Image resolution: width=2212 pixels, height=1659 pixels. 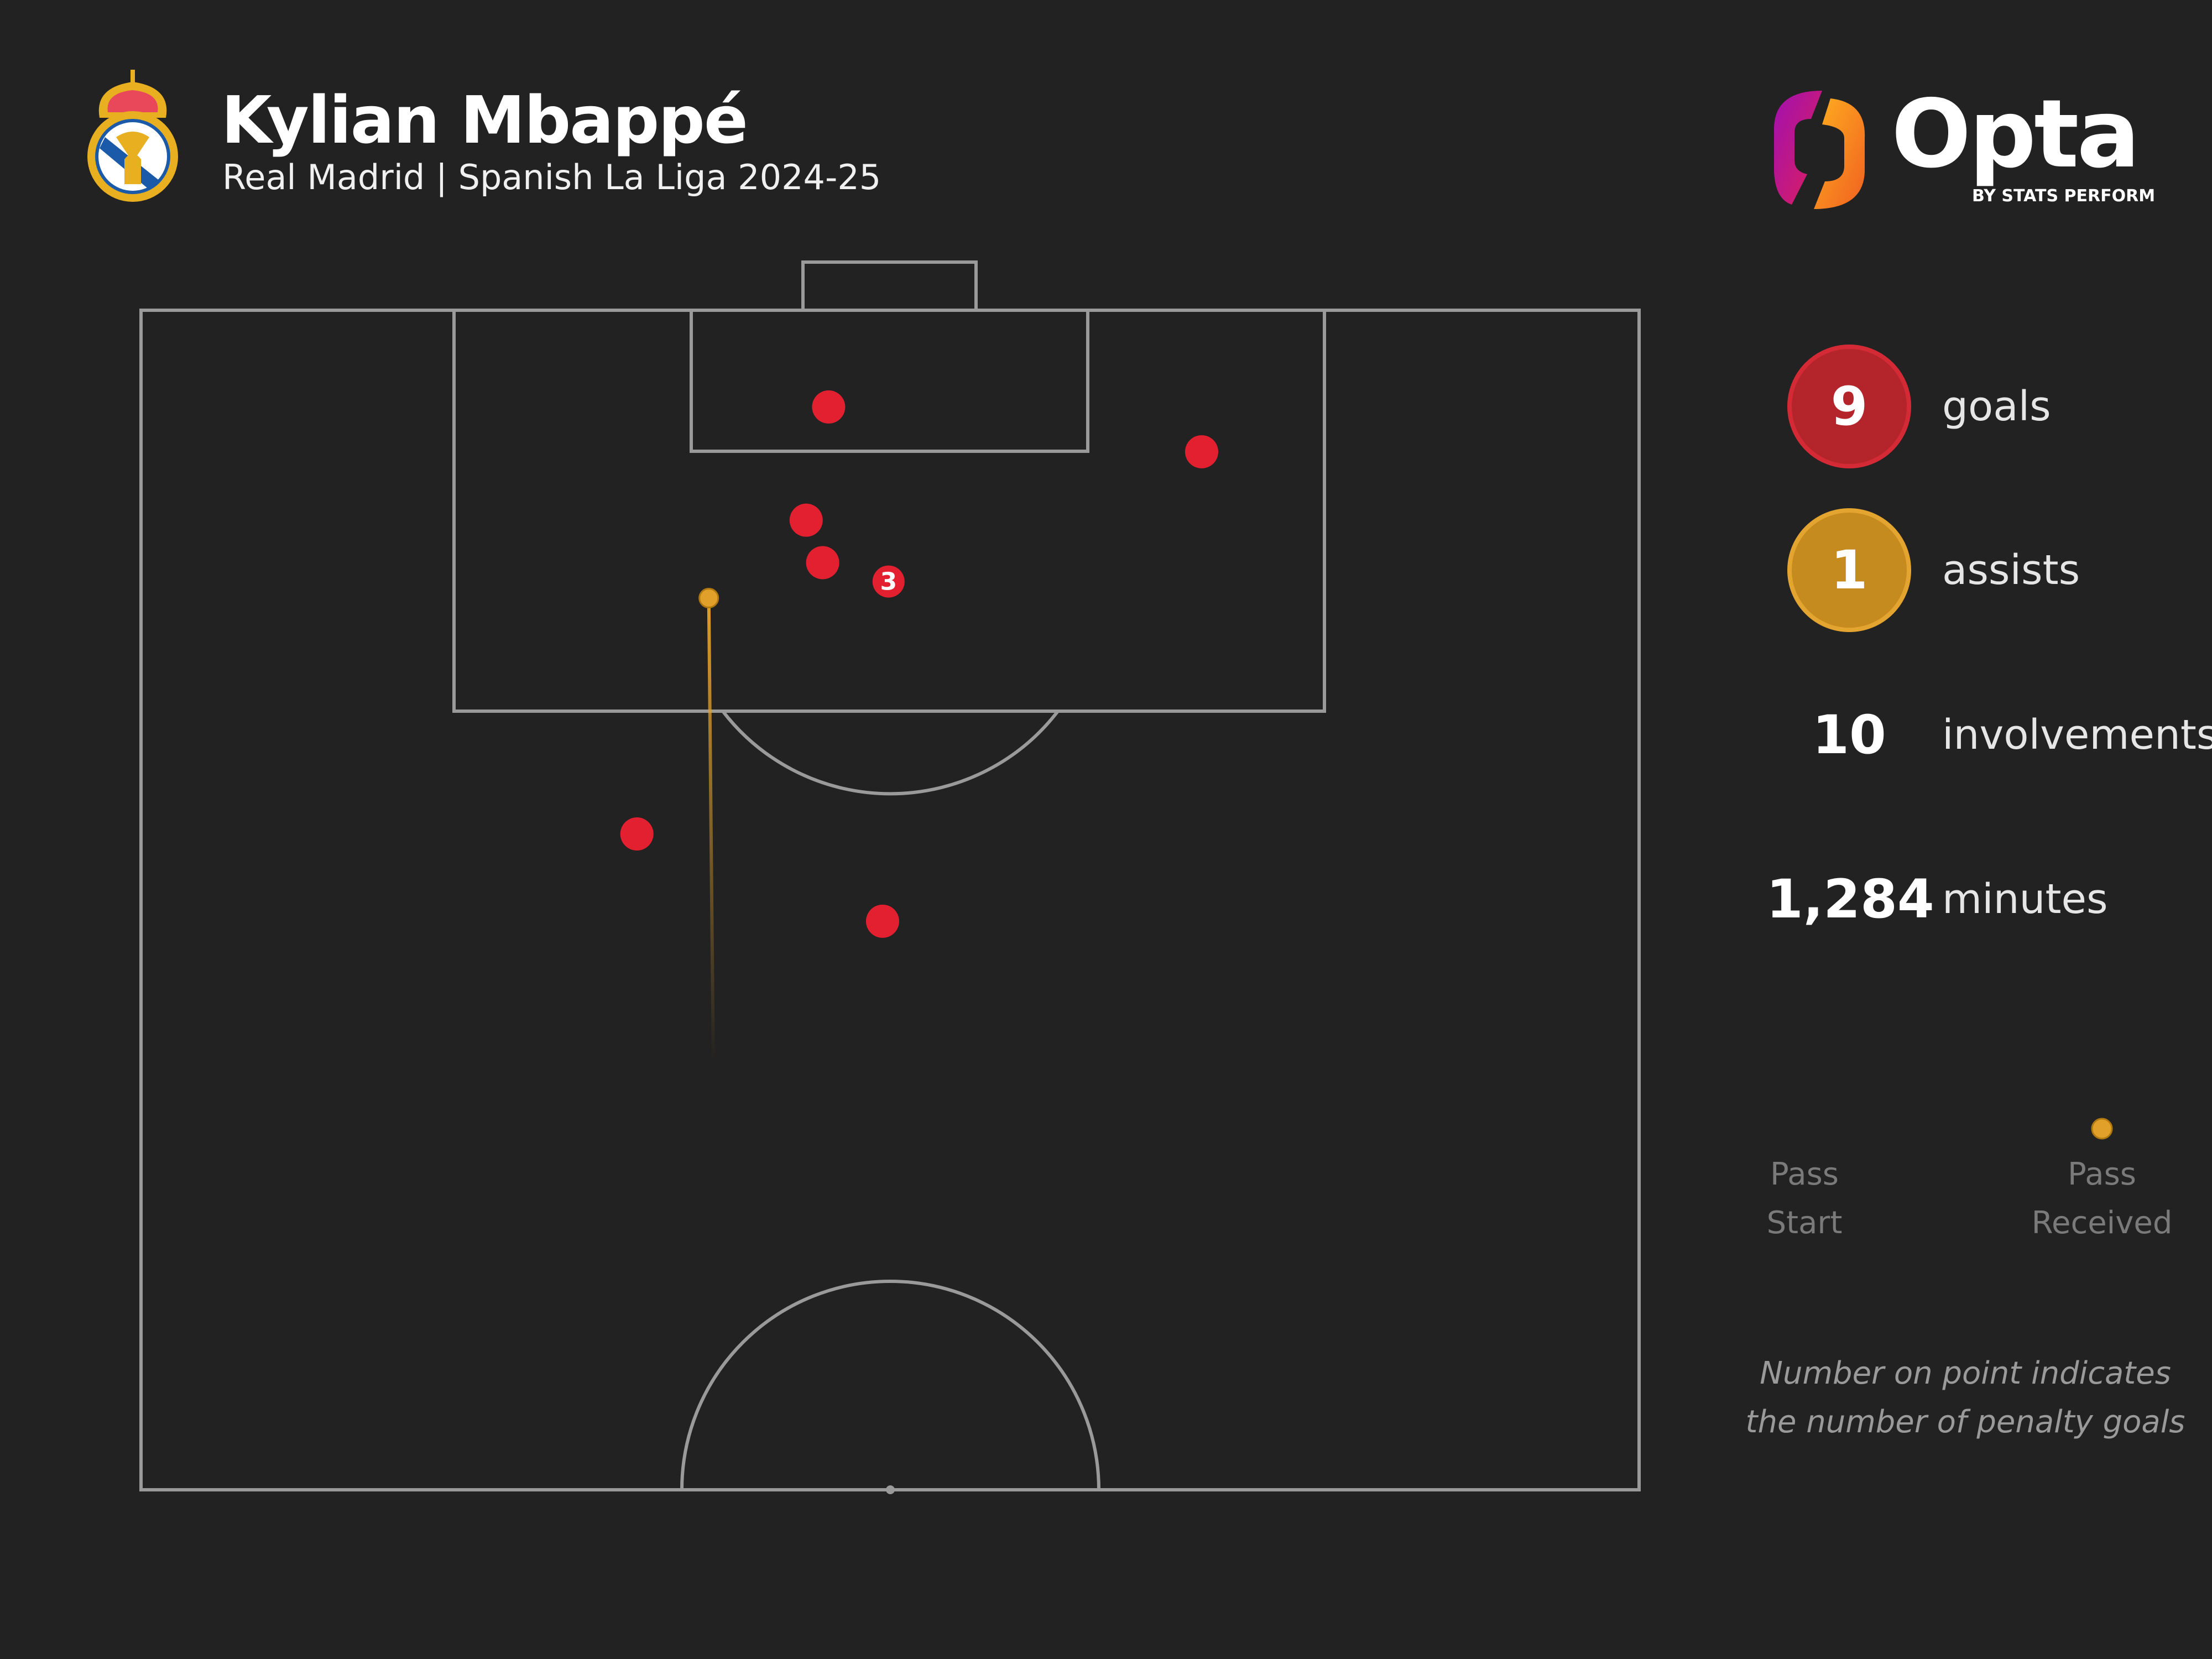 I want to click on assist-pass-line, so click(x=711, y=830).